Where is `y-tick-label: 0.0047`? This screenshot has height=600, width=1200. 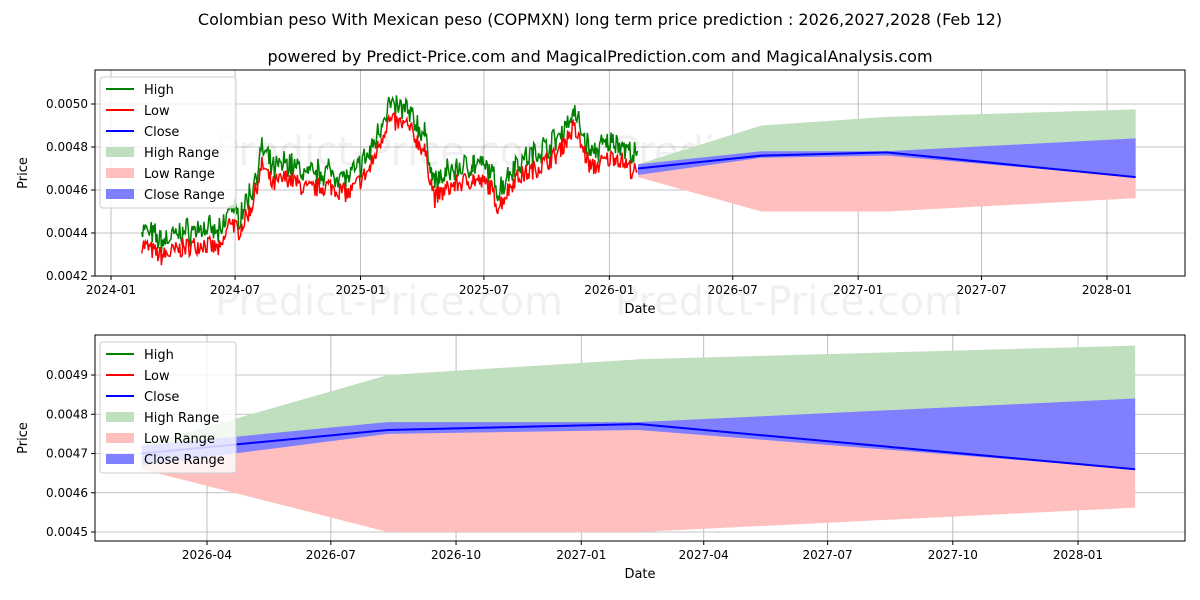
y-tick-label: 0.0047 is located at coordinates (67, 454).